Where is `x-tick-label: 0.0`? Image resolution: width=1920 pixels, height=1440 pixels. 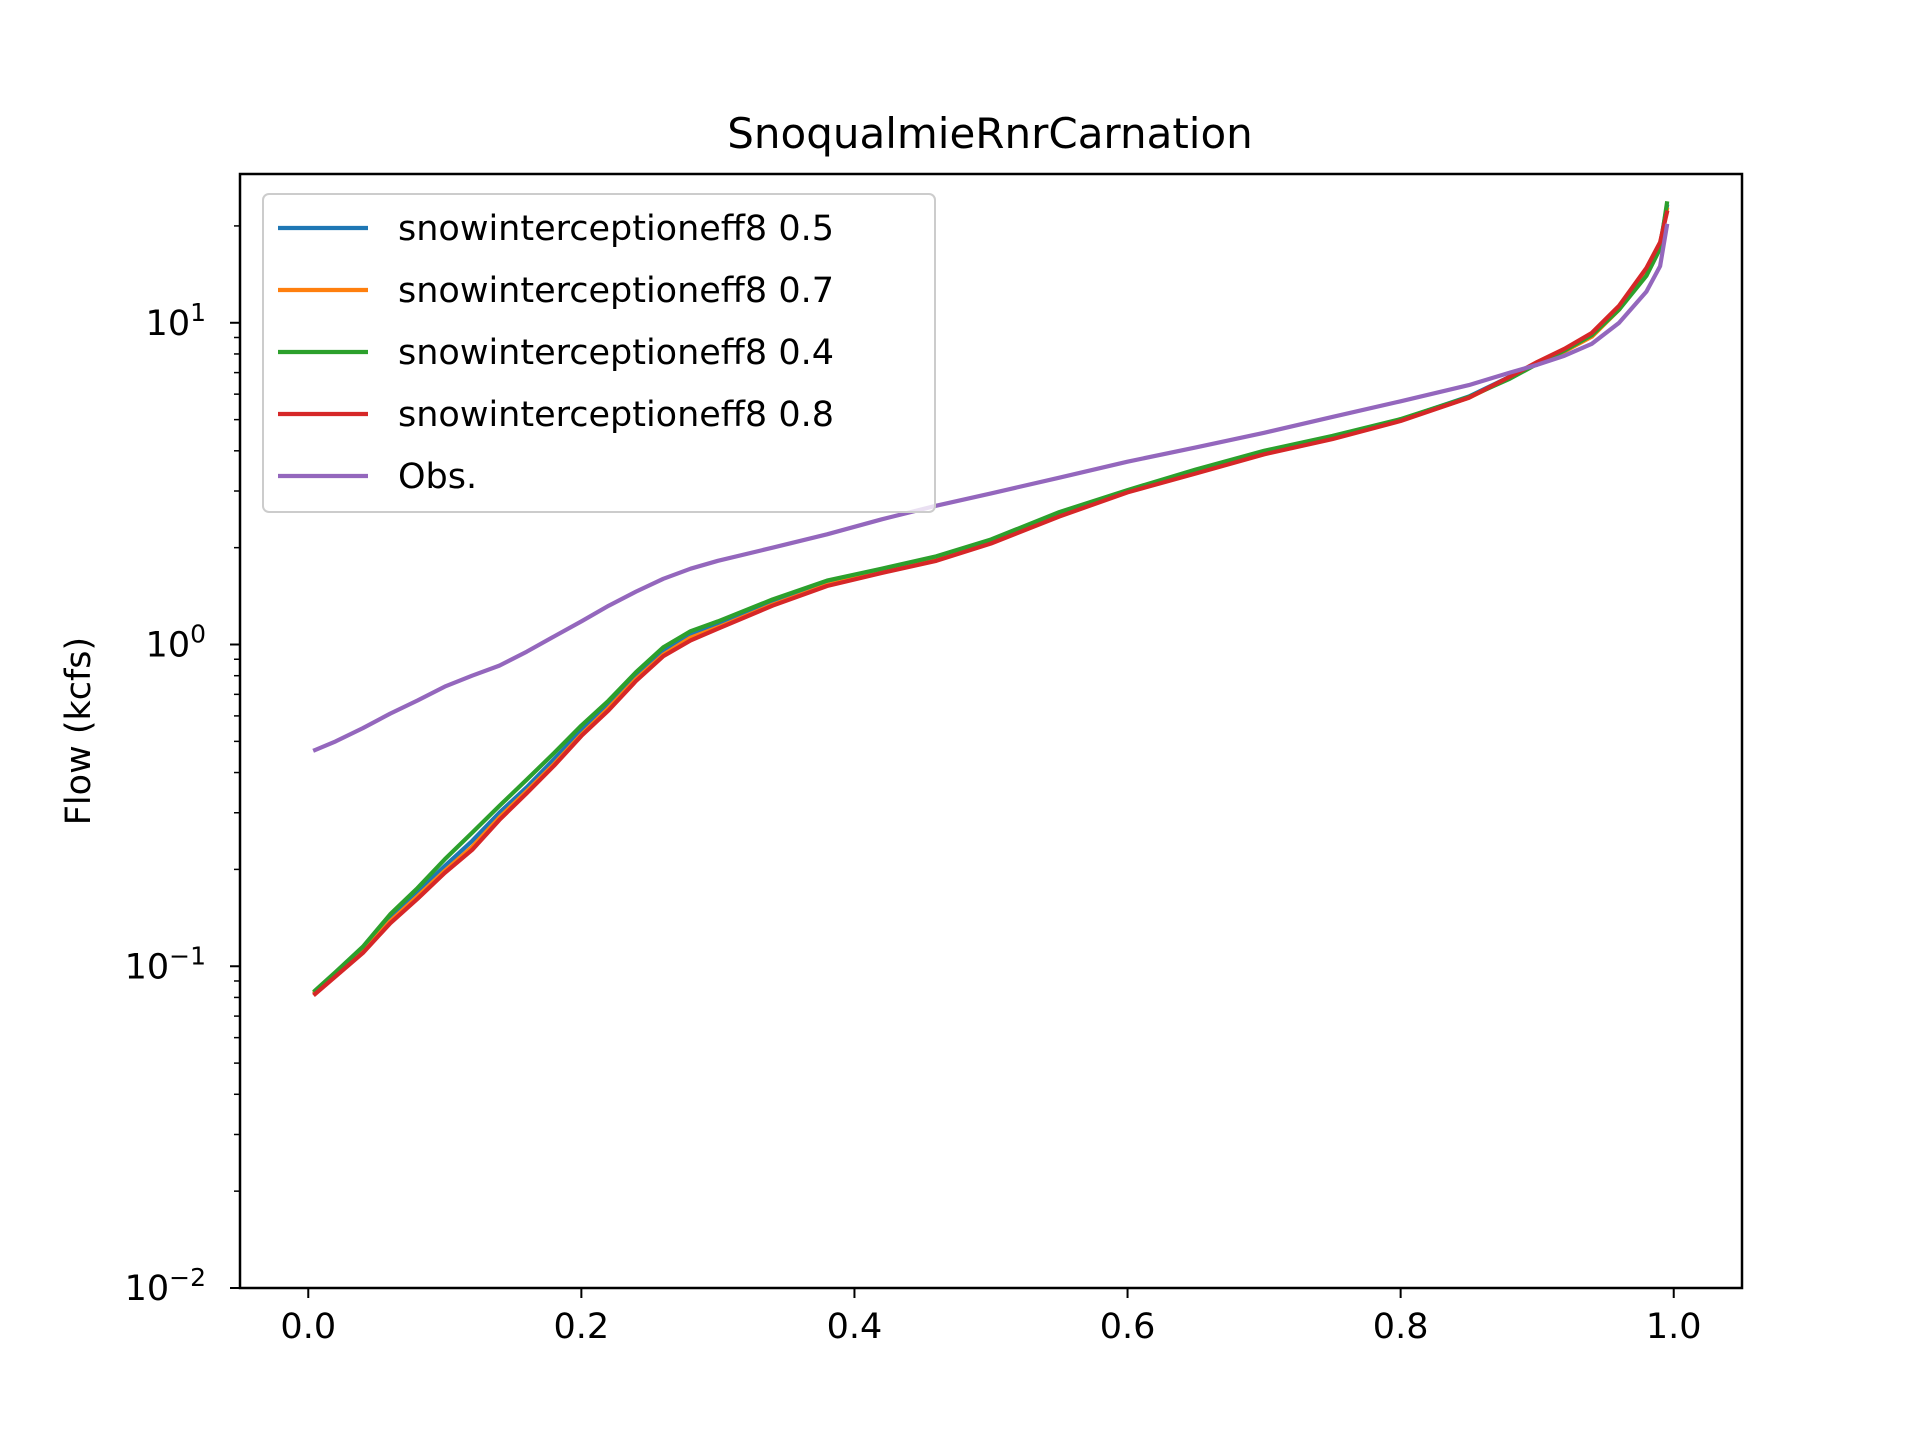
x-tick-label: 0.0 is located at coordinates (308, 1327).